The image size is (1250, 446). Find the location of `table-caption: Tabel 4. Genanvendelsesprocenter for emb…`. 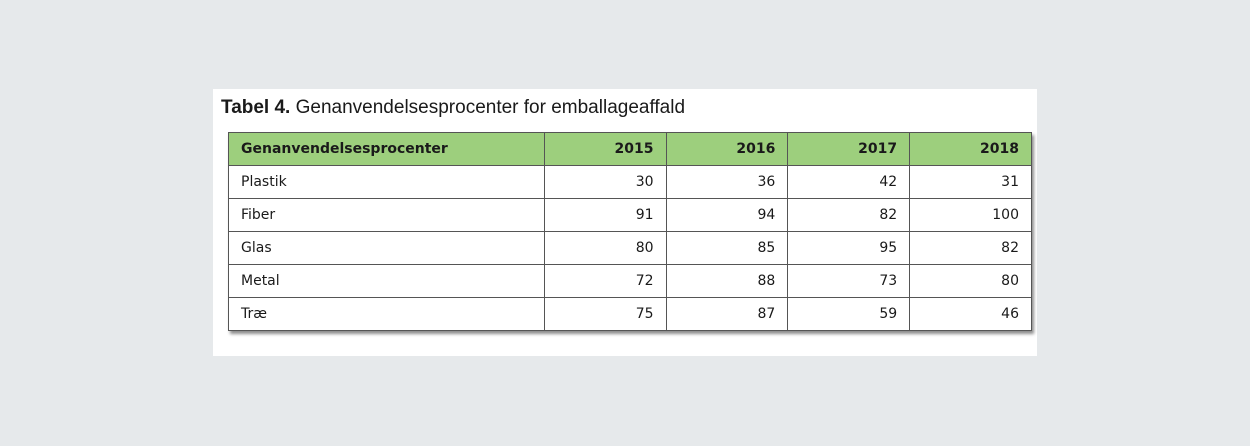

table-caption: Tabel 4. Genanvendelsesprocenter for emb… is located at coordinates (453, 108).